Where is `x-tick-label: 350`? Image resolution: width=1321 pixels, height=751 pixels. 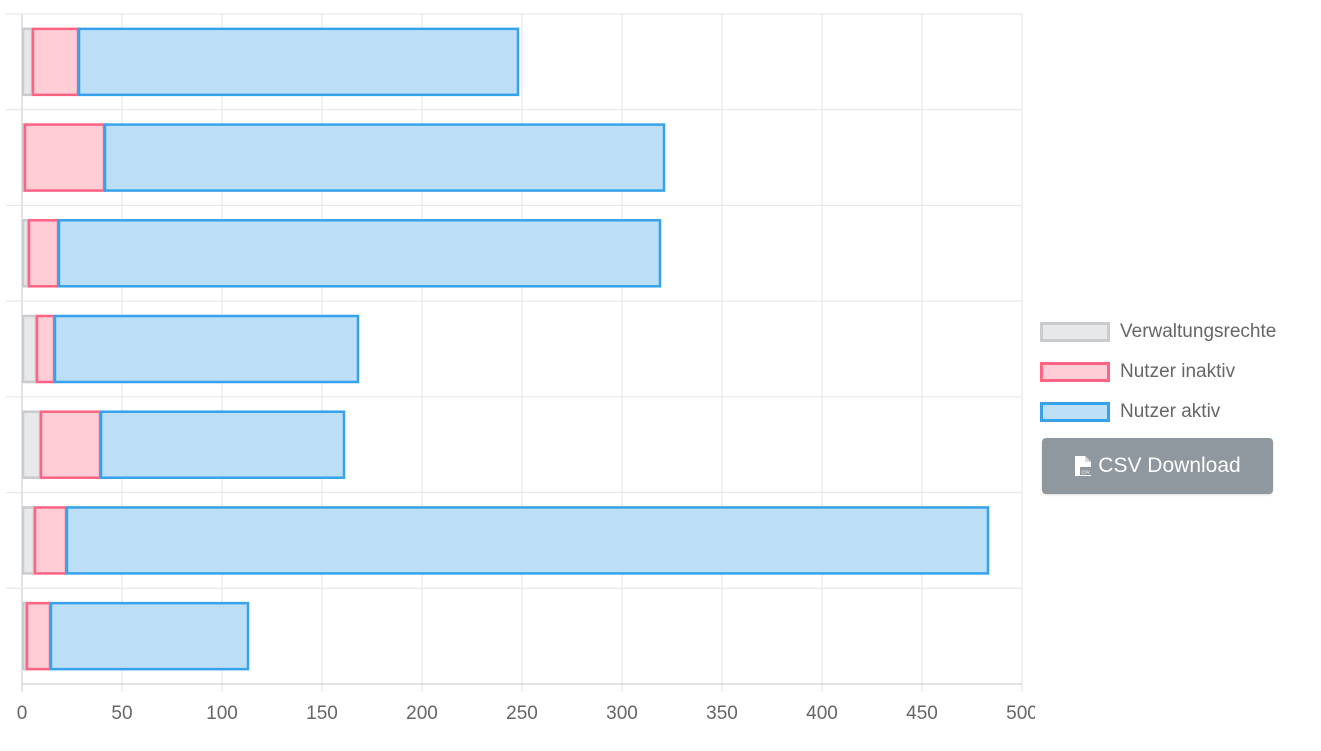 x-tick-label: 350 is located at coordinates (722, 713).